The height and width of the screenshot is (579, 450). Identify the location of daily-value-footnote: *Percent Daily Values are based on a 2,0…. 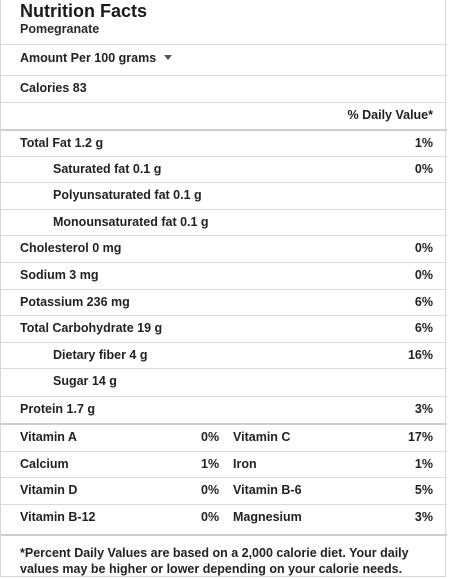
(214, 561).